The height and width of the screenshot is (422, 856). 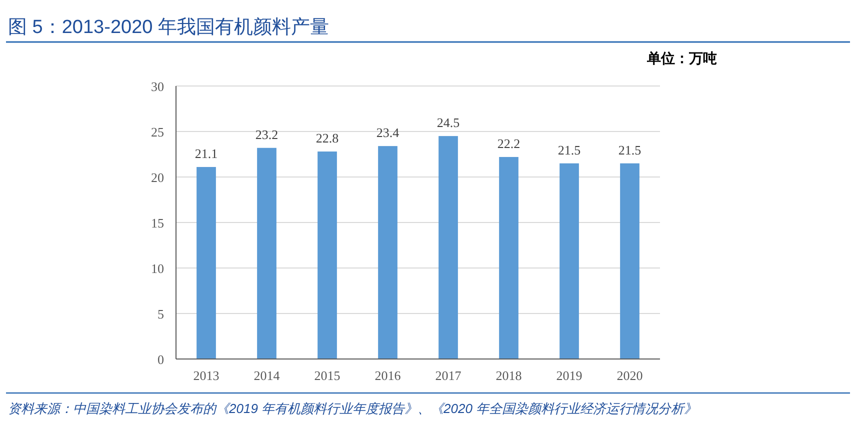 I want to click on chart-title: 图 5：2013-2020 年我国有机颜料产量, so click(x=168, y=27).